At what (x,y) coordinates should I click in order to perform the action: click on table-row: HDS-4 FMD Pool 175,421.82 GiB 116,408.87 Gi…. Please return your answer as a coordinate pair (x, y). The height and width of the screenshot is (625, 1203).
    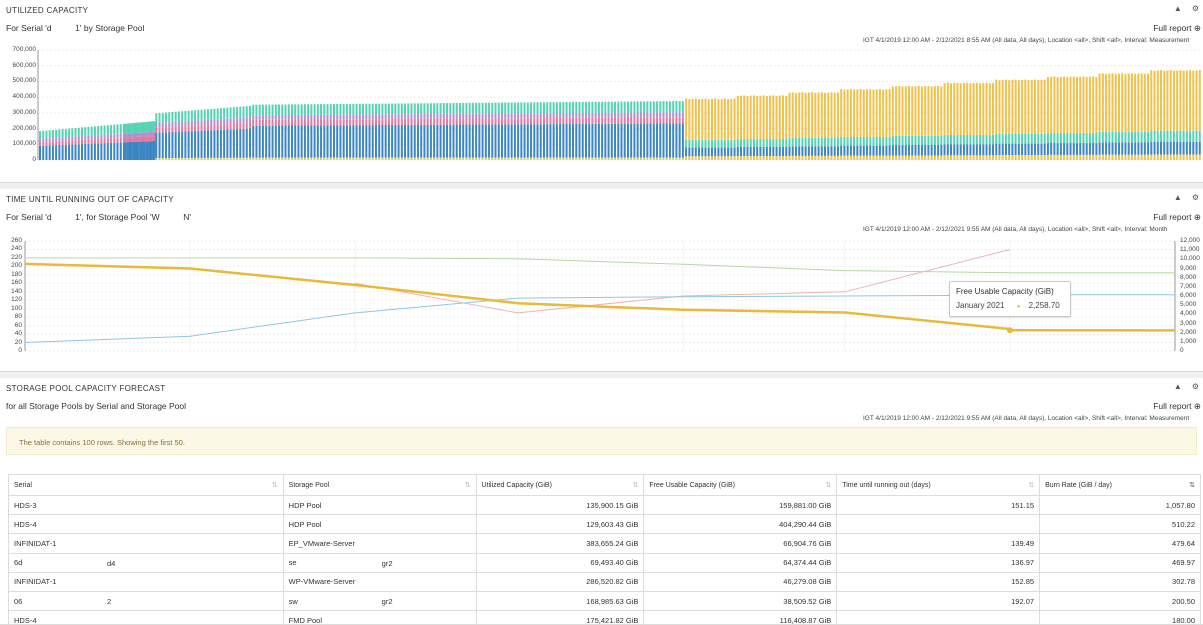
    Looking at the image, I should click on (604, 617).